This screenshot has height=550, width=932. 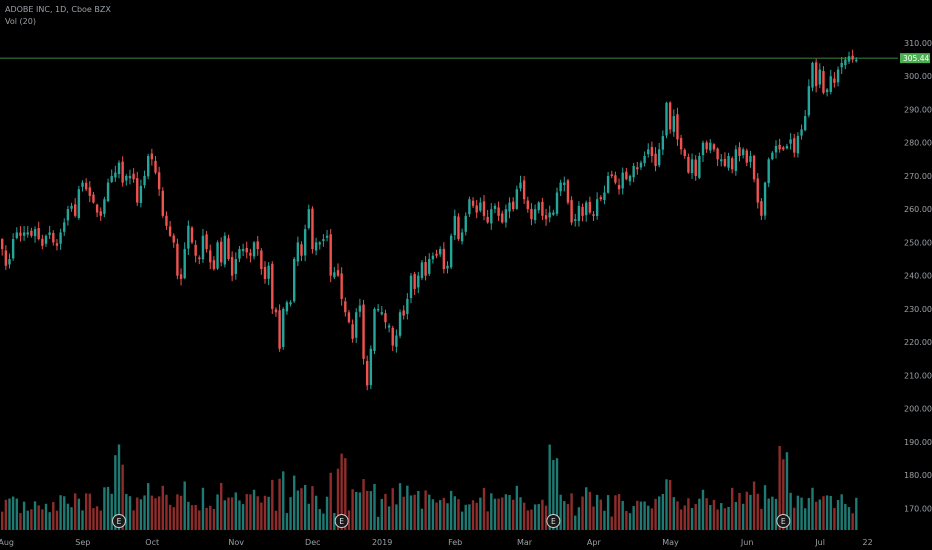 I want to click on time-tick-label: Mar, so click(x=525, y=542).